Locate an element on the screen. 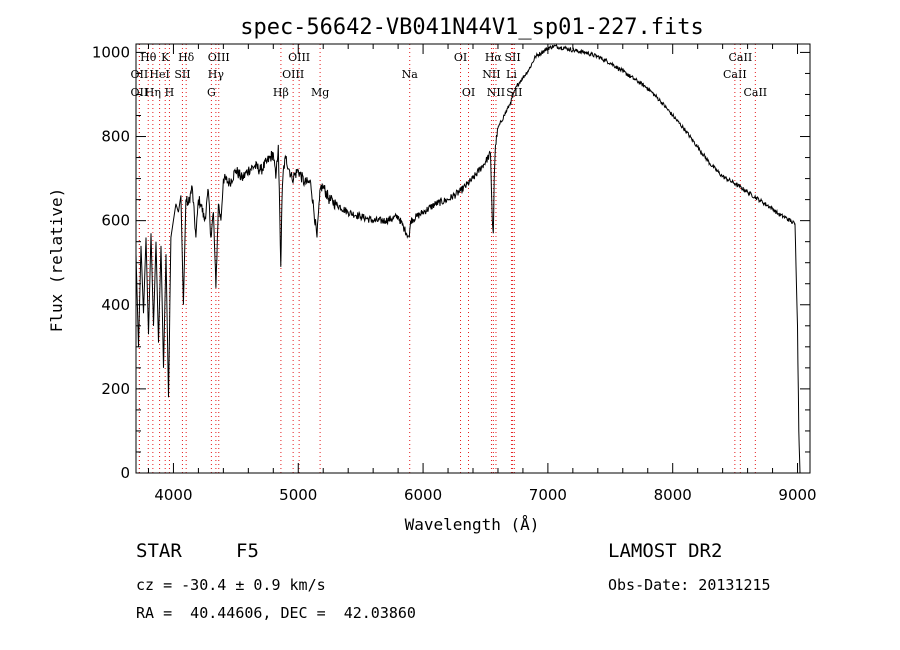  y-tick-label: 800 is located at coordinates (115, 137).